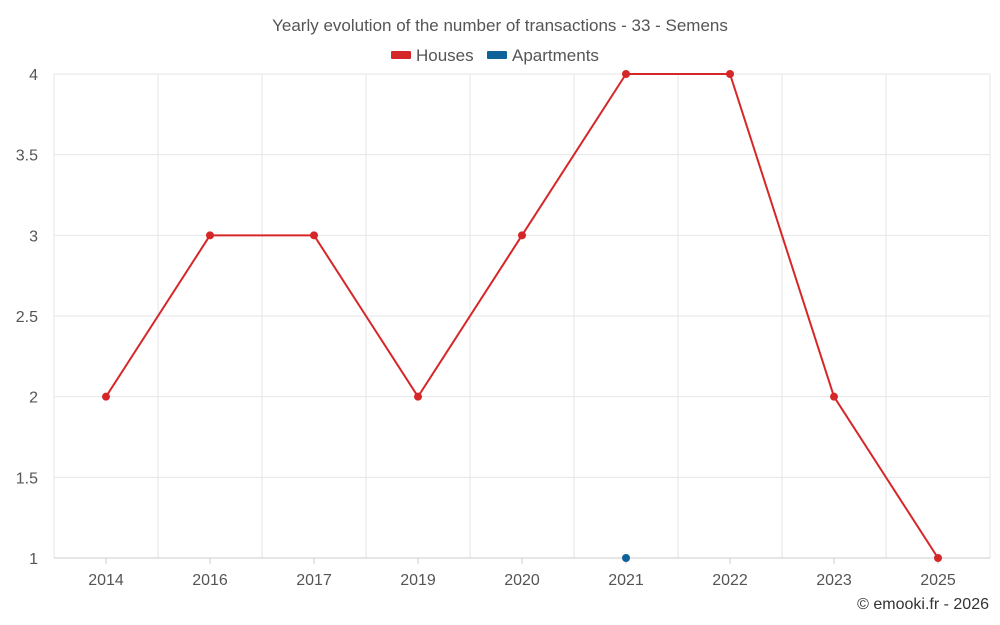  Describe the element at coordinates (33, 559) in the screenshot. I see `y-tick-label: 1` at that location.